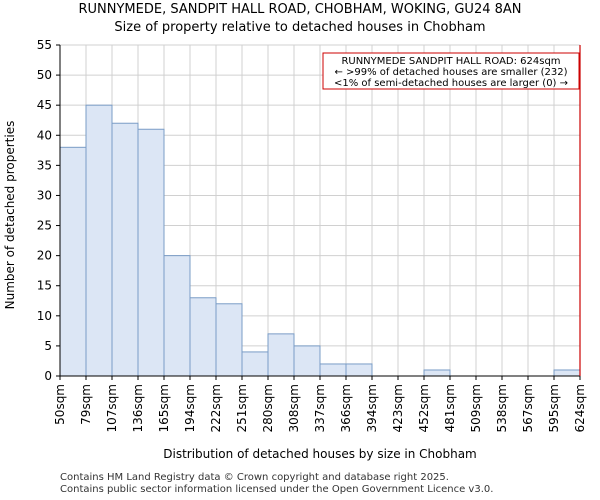 The height and width of the screenshot is (500, 600). Describe the element at coordinates (398, 408) in the screenshot. I see `x-tick-label: 423sqm` at that location.